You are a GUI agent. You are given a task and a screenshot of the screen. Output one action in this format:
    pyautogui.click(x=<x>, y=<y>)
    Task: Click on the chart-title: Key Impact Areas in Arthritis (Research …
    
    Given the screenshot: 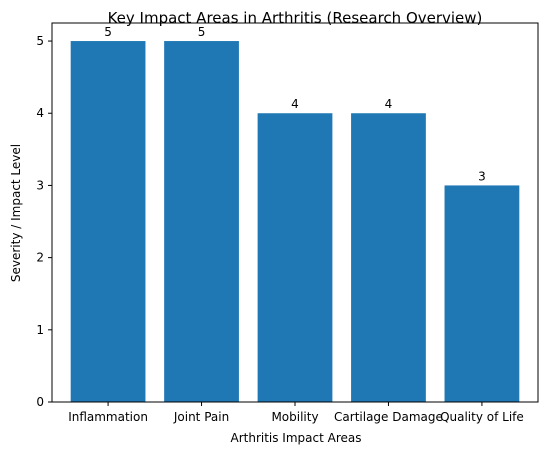 What is the action you would take?
    pyautogui.click(x=295, y=18)
    